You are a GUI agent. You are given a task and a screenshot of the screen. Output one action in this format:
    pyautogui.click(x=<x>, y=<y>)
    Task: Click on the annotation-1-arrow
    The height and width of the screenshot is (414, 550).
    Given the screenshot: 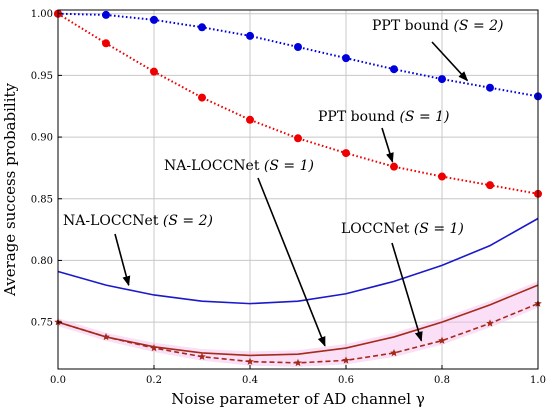 What is the action you would take?
    pyautogui.click(x=387, y=145)
    